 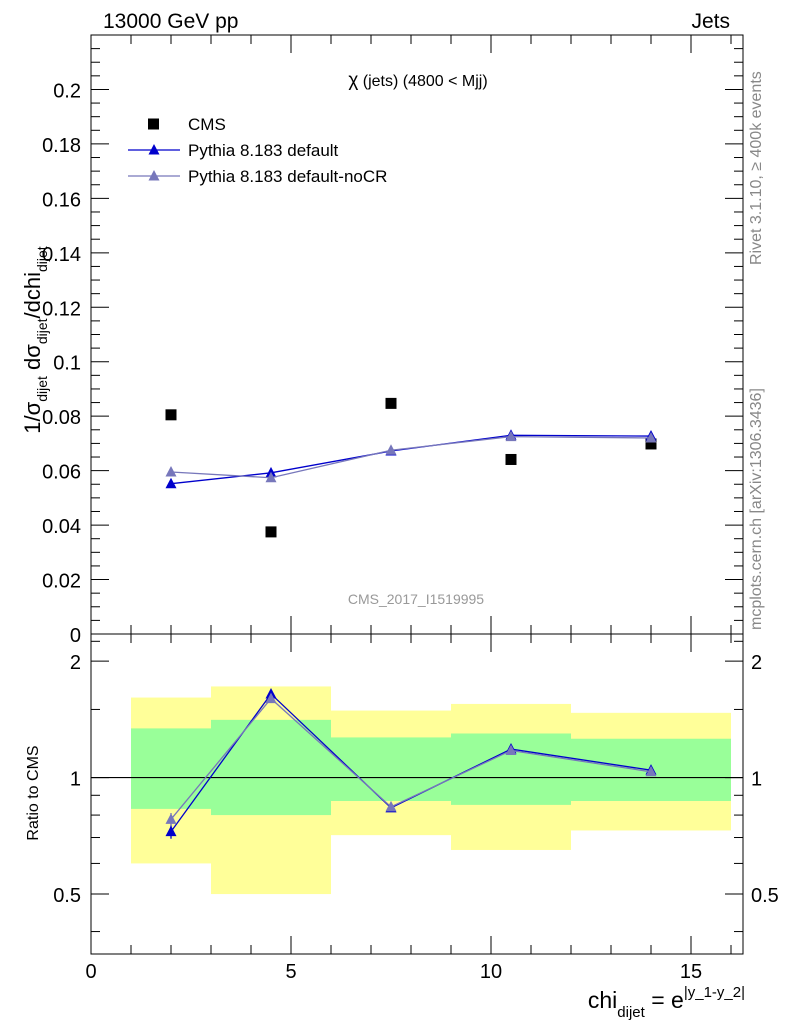 I want to click on main-ytick-label: 0.14, so click(x=61, y=255).